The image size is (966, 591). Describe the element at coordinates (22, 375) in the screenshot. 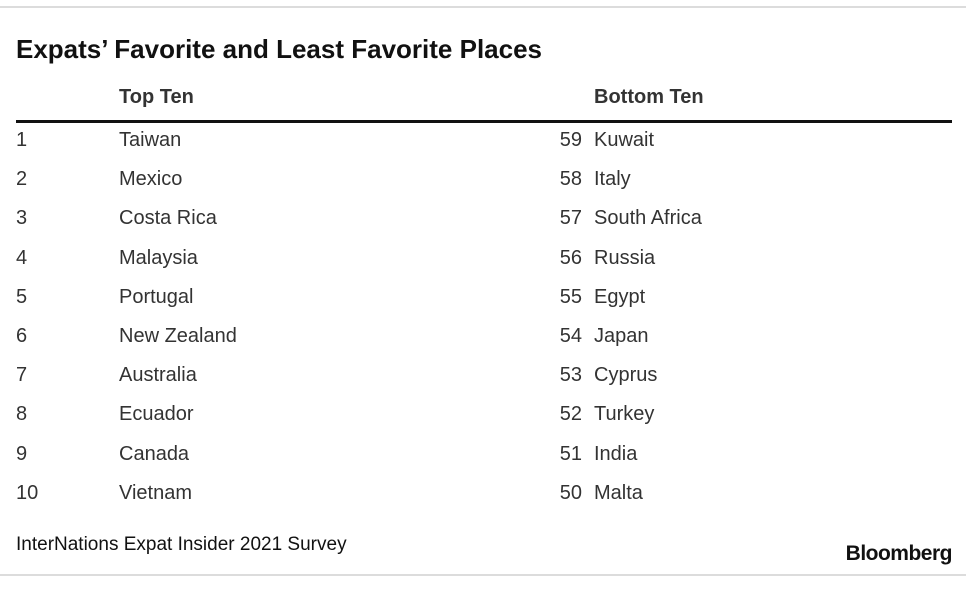

I see `top-rank: 7` at that location.